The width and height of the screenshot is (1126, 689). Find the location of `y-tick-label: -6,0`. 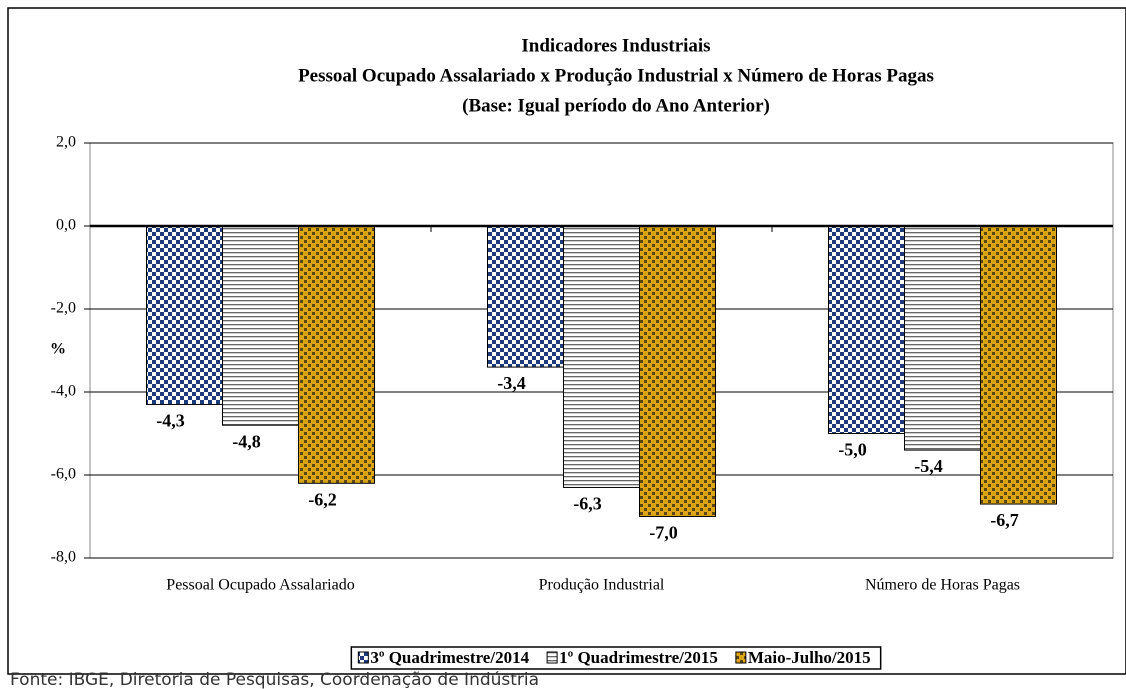

y-tick-label: -6,0 is located at coordinates (63, 474).